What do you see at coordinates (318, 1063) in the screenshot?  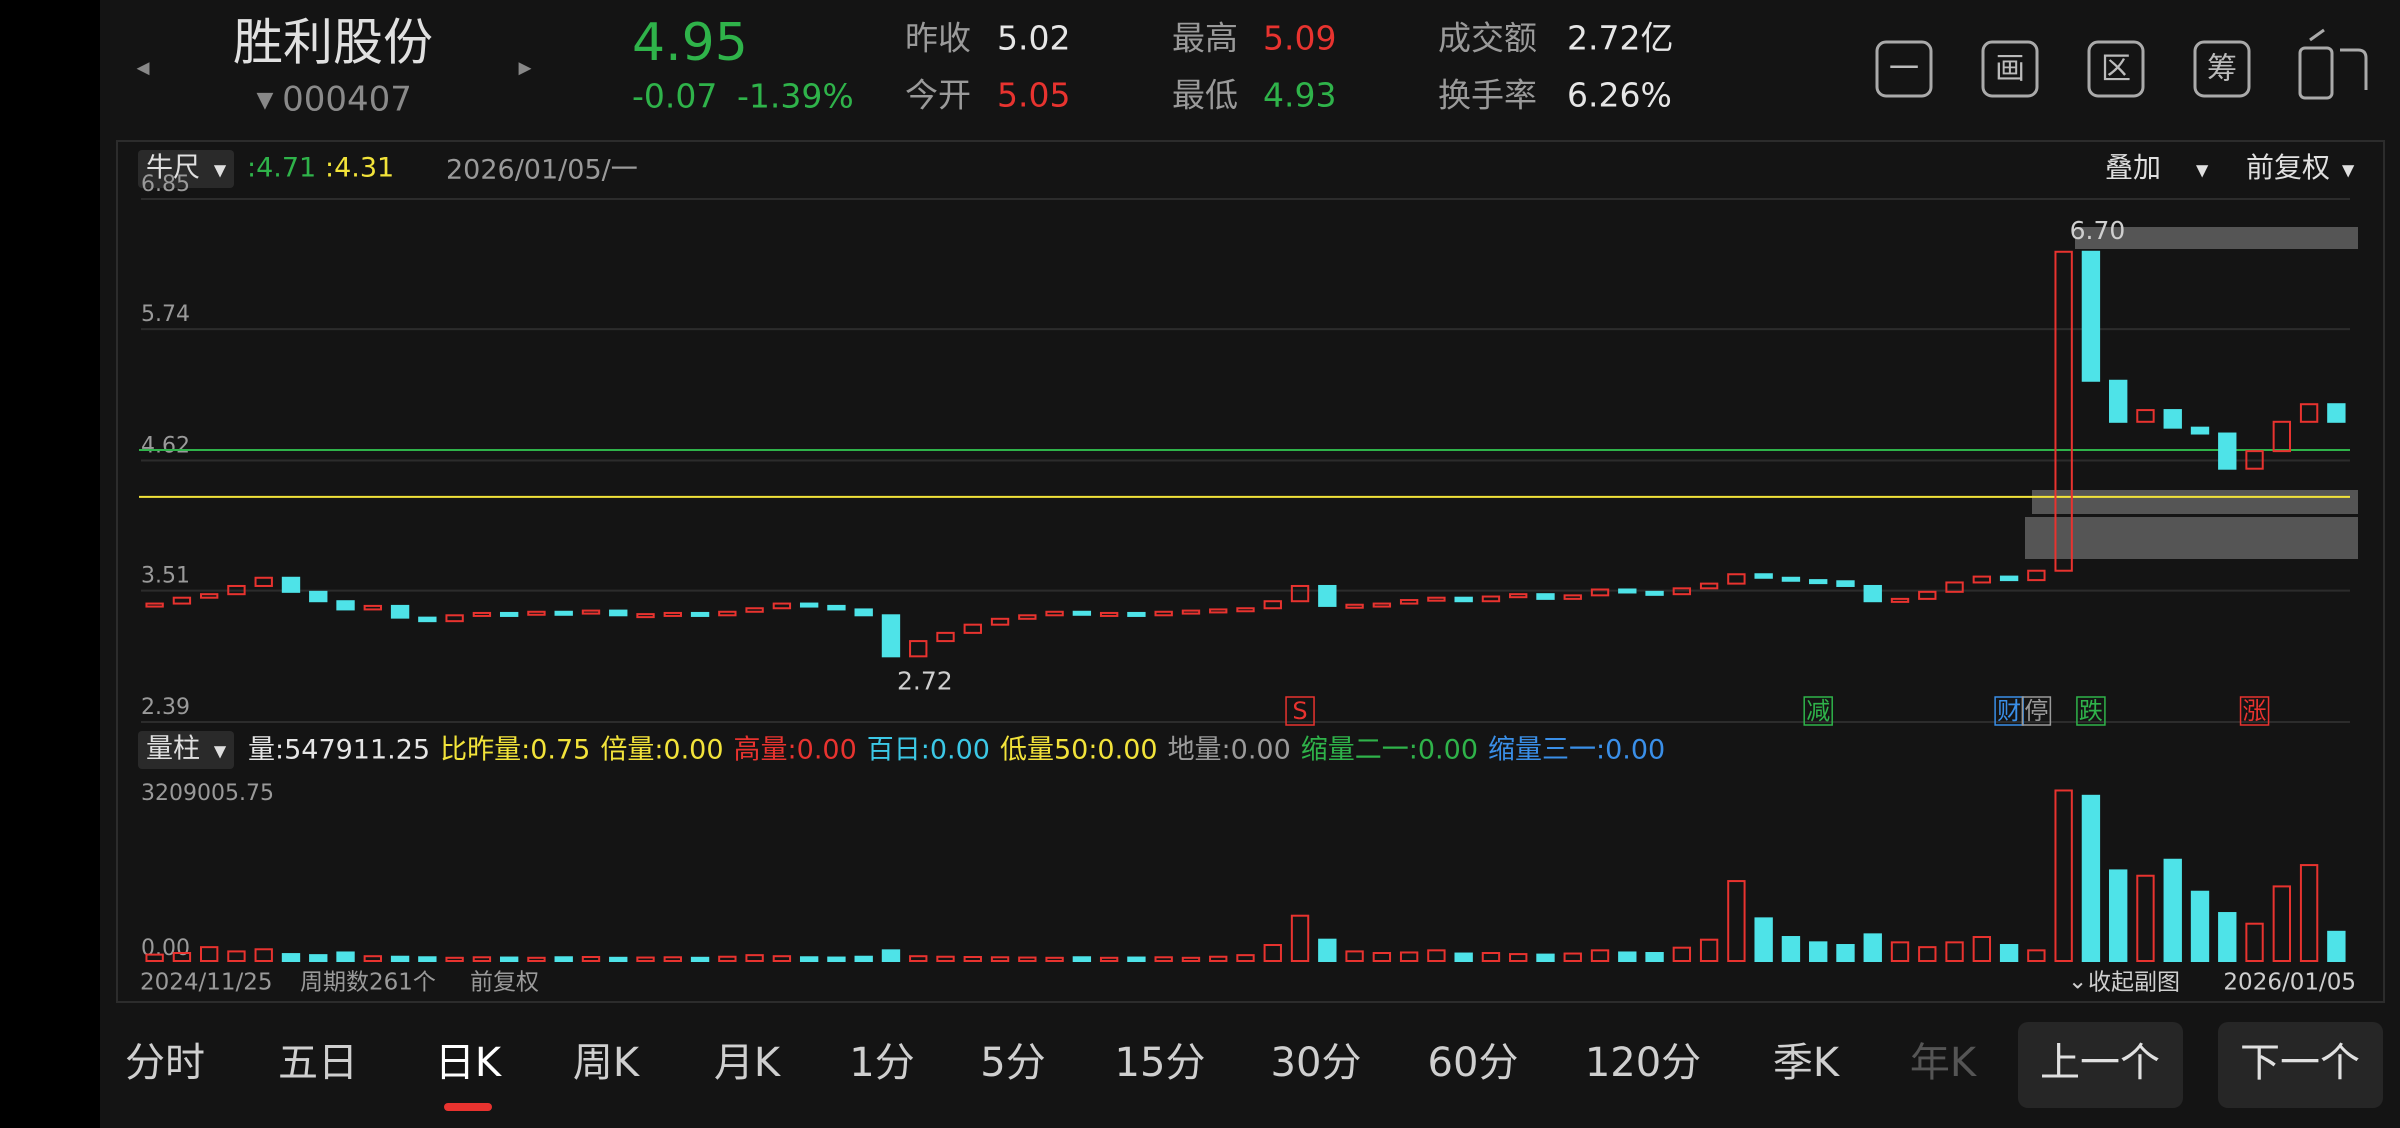 I see `period-tab: 五日` at bounding box center [318, 1063].